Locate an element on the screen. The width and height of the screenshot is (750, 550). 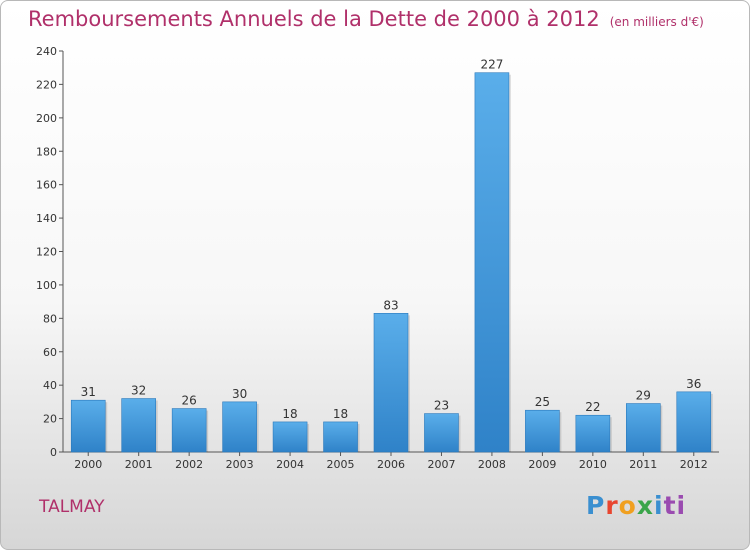
y-tick-label: 100 is located at coordinates (46, 285).